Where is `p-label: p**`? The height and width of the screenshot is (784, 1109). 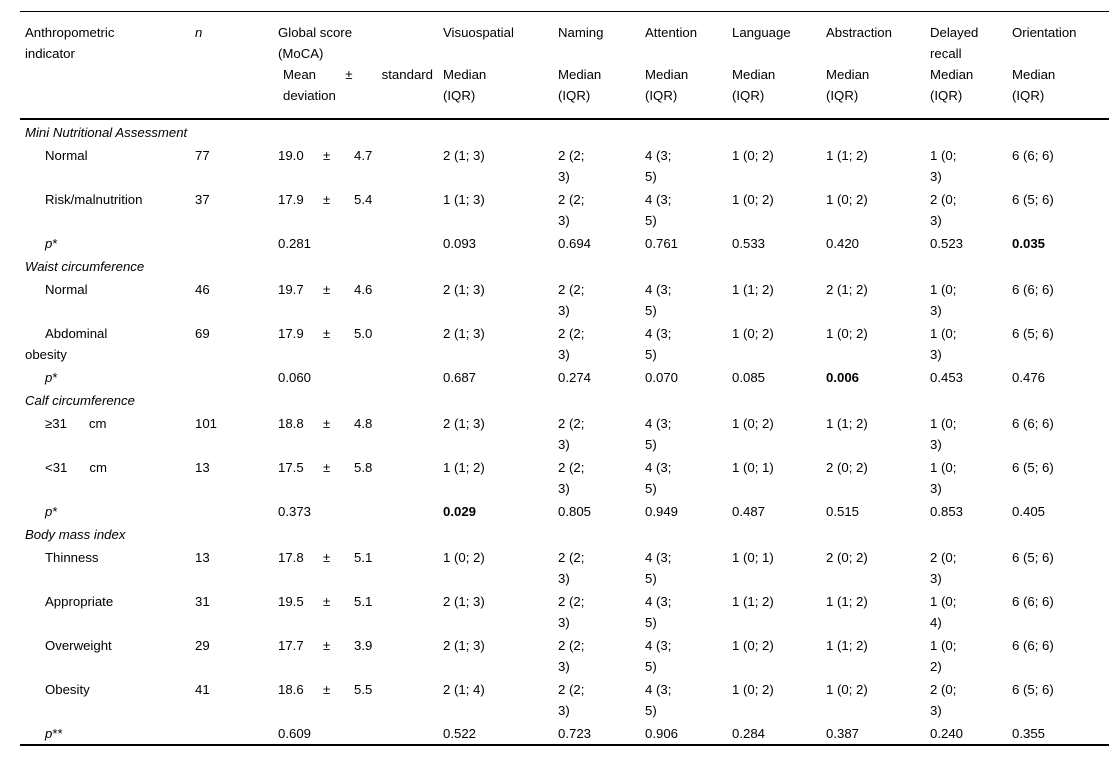 p-label: p** is located at coordinates (106, 733).